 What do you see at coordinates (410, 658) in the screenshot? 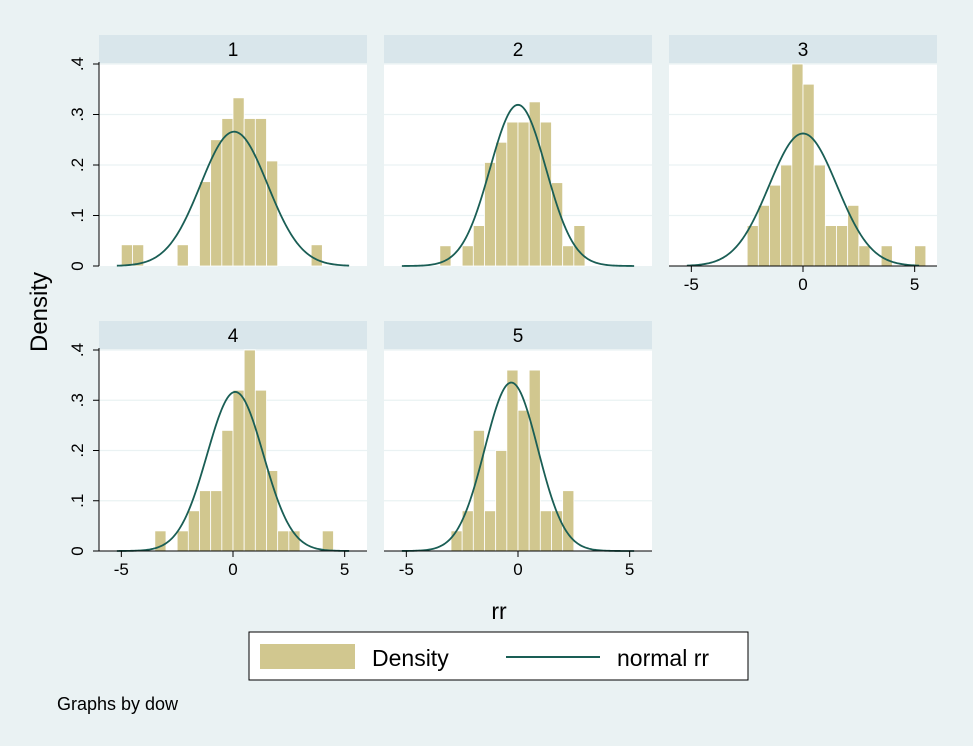
I see `legend-density-label: Density` at bounding box center [410, 658].